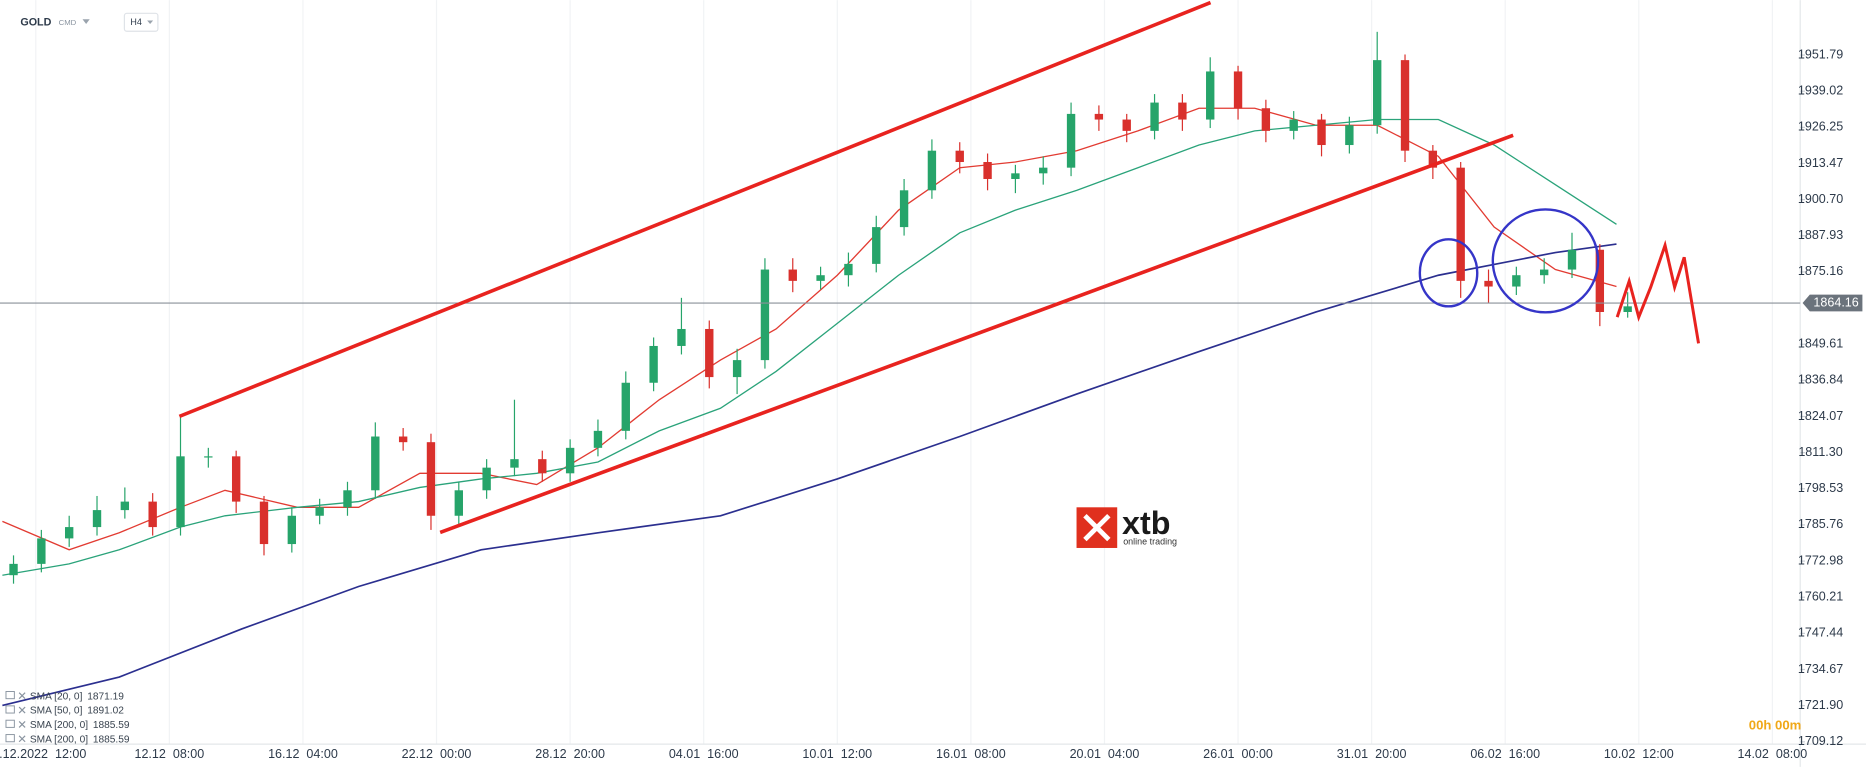 The image size is (1866, 767). I want to click on y-tick-label: 1887.93, so click(1820, 235).